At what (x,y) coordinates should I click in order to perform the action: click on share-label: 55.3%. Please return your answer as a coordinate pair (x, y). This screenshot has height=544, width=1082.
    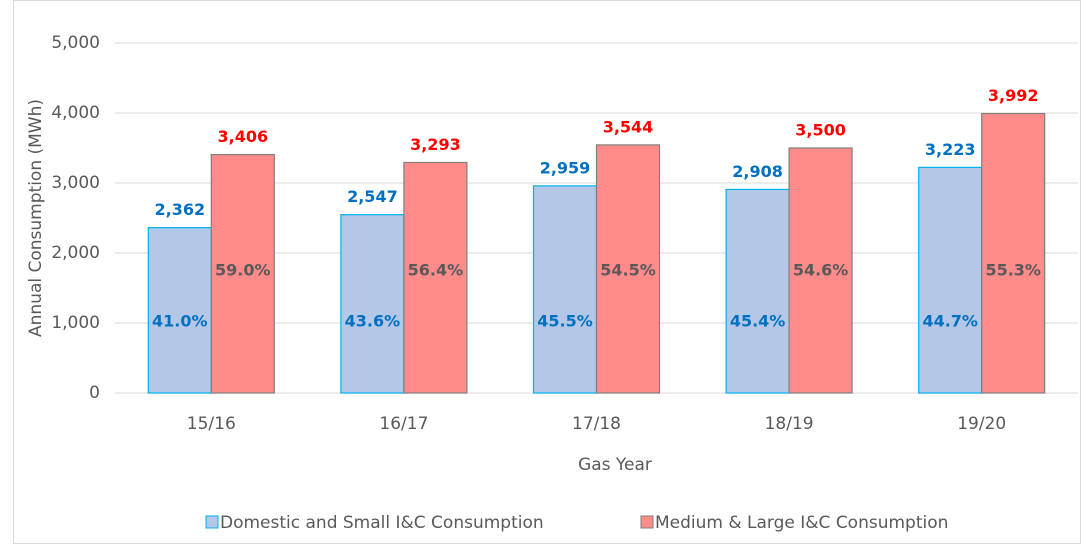
    Looking at the image, I should click on (1013, 270).